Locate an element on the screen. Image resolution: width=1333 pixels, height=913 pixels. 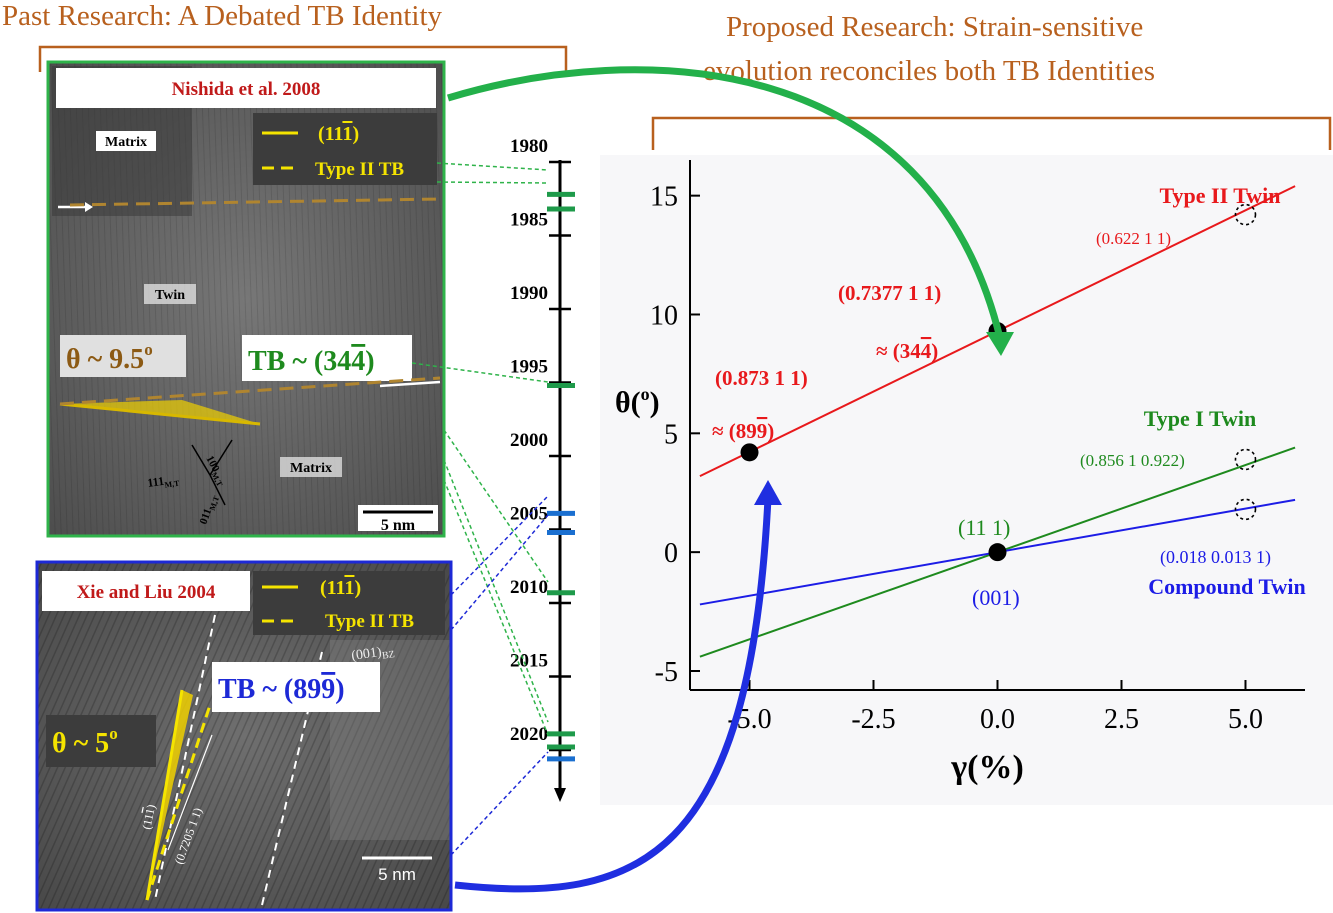
y-tick-label: 5 is located at coordinates (671, 434).